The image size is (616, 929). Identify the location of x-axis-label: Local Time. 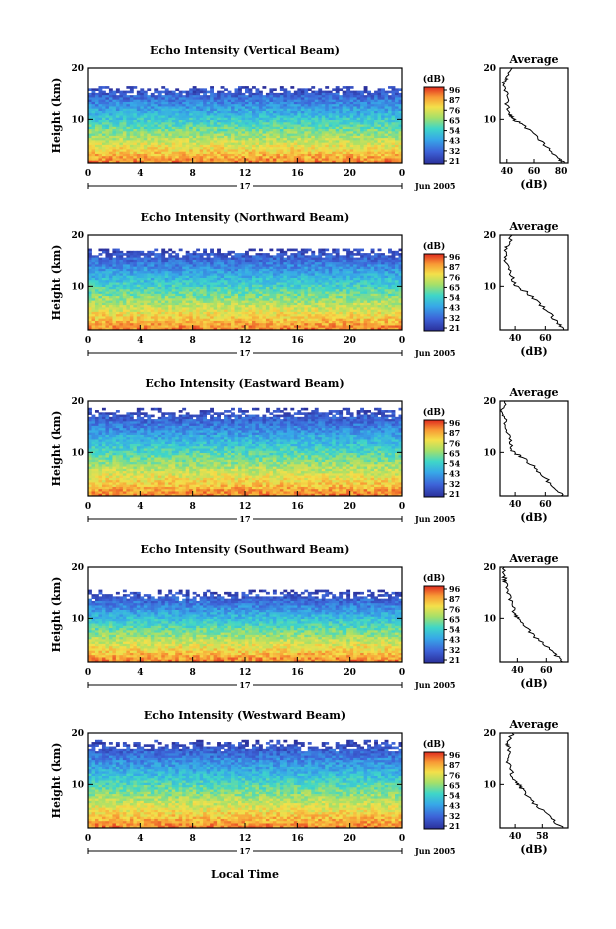
(245, 874).